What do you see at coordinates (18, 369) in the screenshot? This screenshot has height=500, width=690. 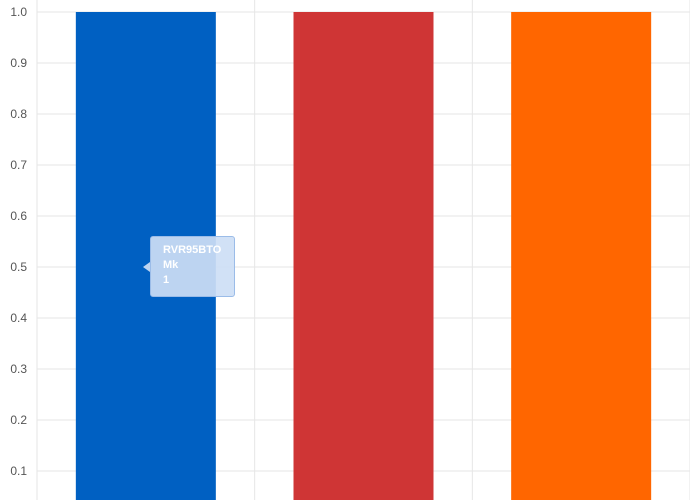 I see `y-tick-label: 0.3` at bounding box center [18, 369].